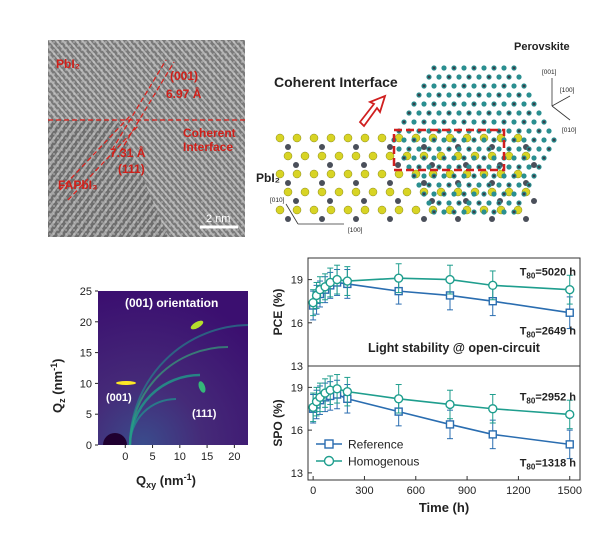  I want to click on tem-label-plane111: (111), so click(131, 169).